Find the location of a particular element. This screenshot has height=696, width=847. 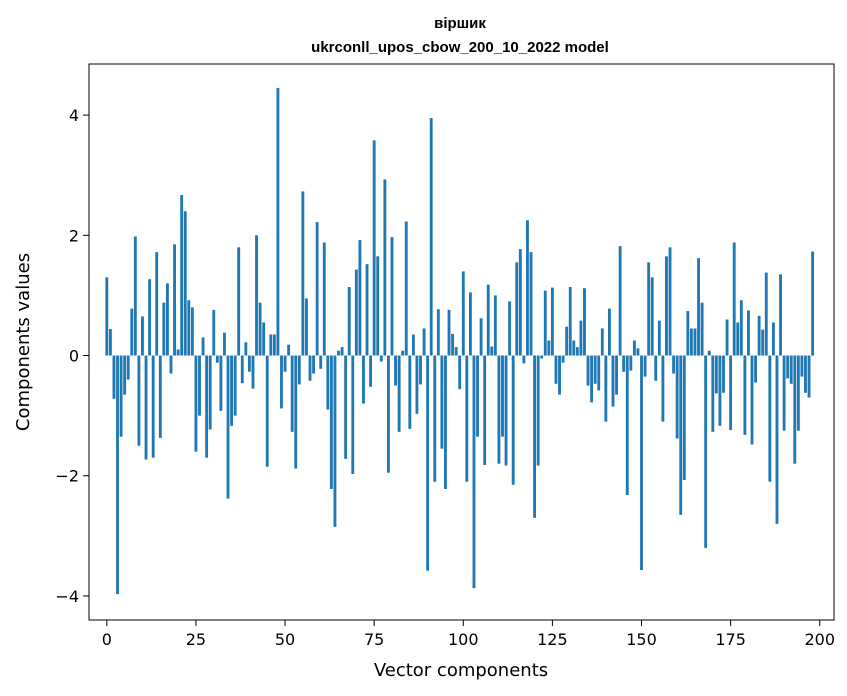

chart-subtitle: ukrconll_upos_cbow_200_10_2022 model is located at coordinates (460, 47).